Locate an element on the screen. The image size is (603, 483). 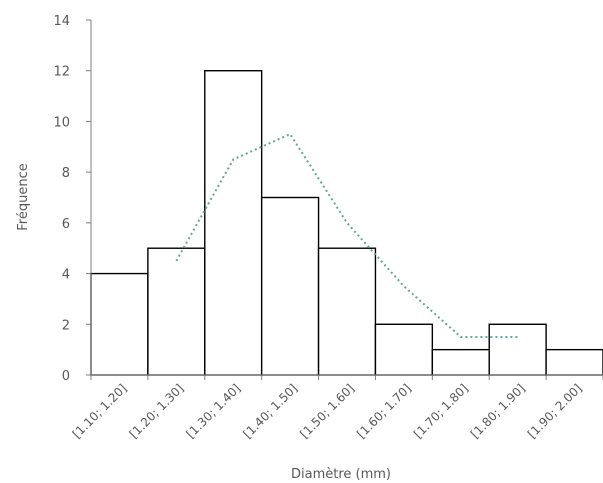
y-tick-label: 4 is located at coordinates (66, 275).